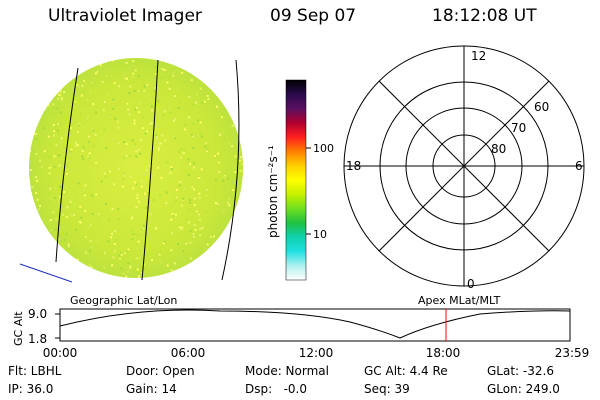  Describe the element at coordinates (443, 353) in the screenshot. I see `x-tick-label: 18:00` at that location.